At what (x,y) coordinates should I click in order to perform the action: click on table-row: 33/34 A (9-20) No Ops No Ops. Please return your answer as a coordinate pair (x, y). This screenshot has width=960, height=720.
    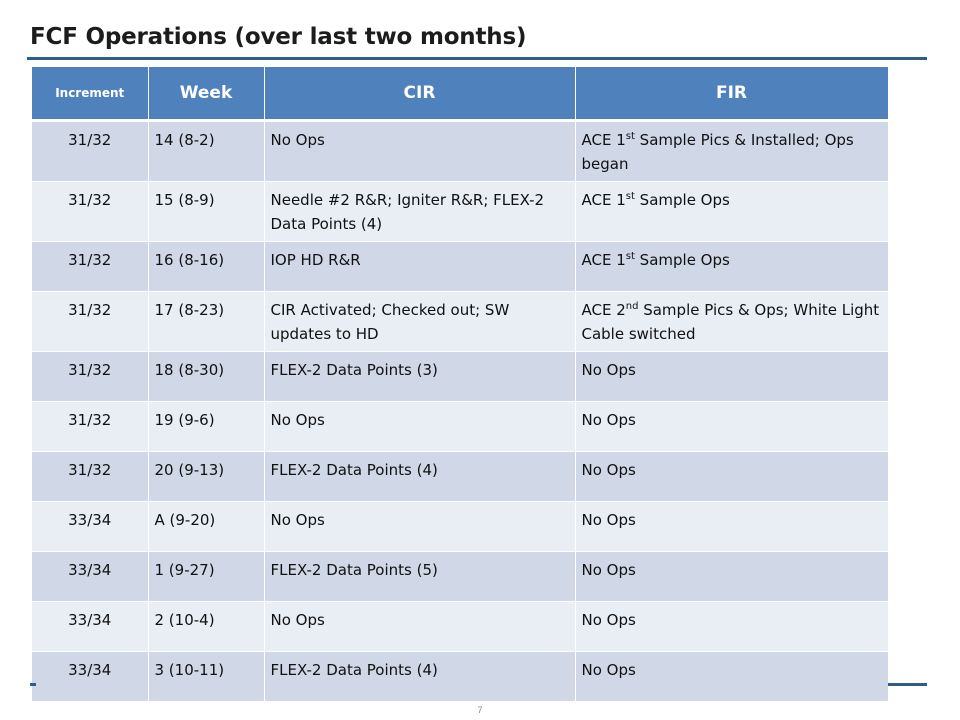
    Looking at the image, I should click on (460, 526).